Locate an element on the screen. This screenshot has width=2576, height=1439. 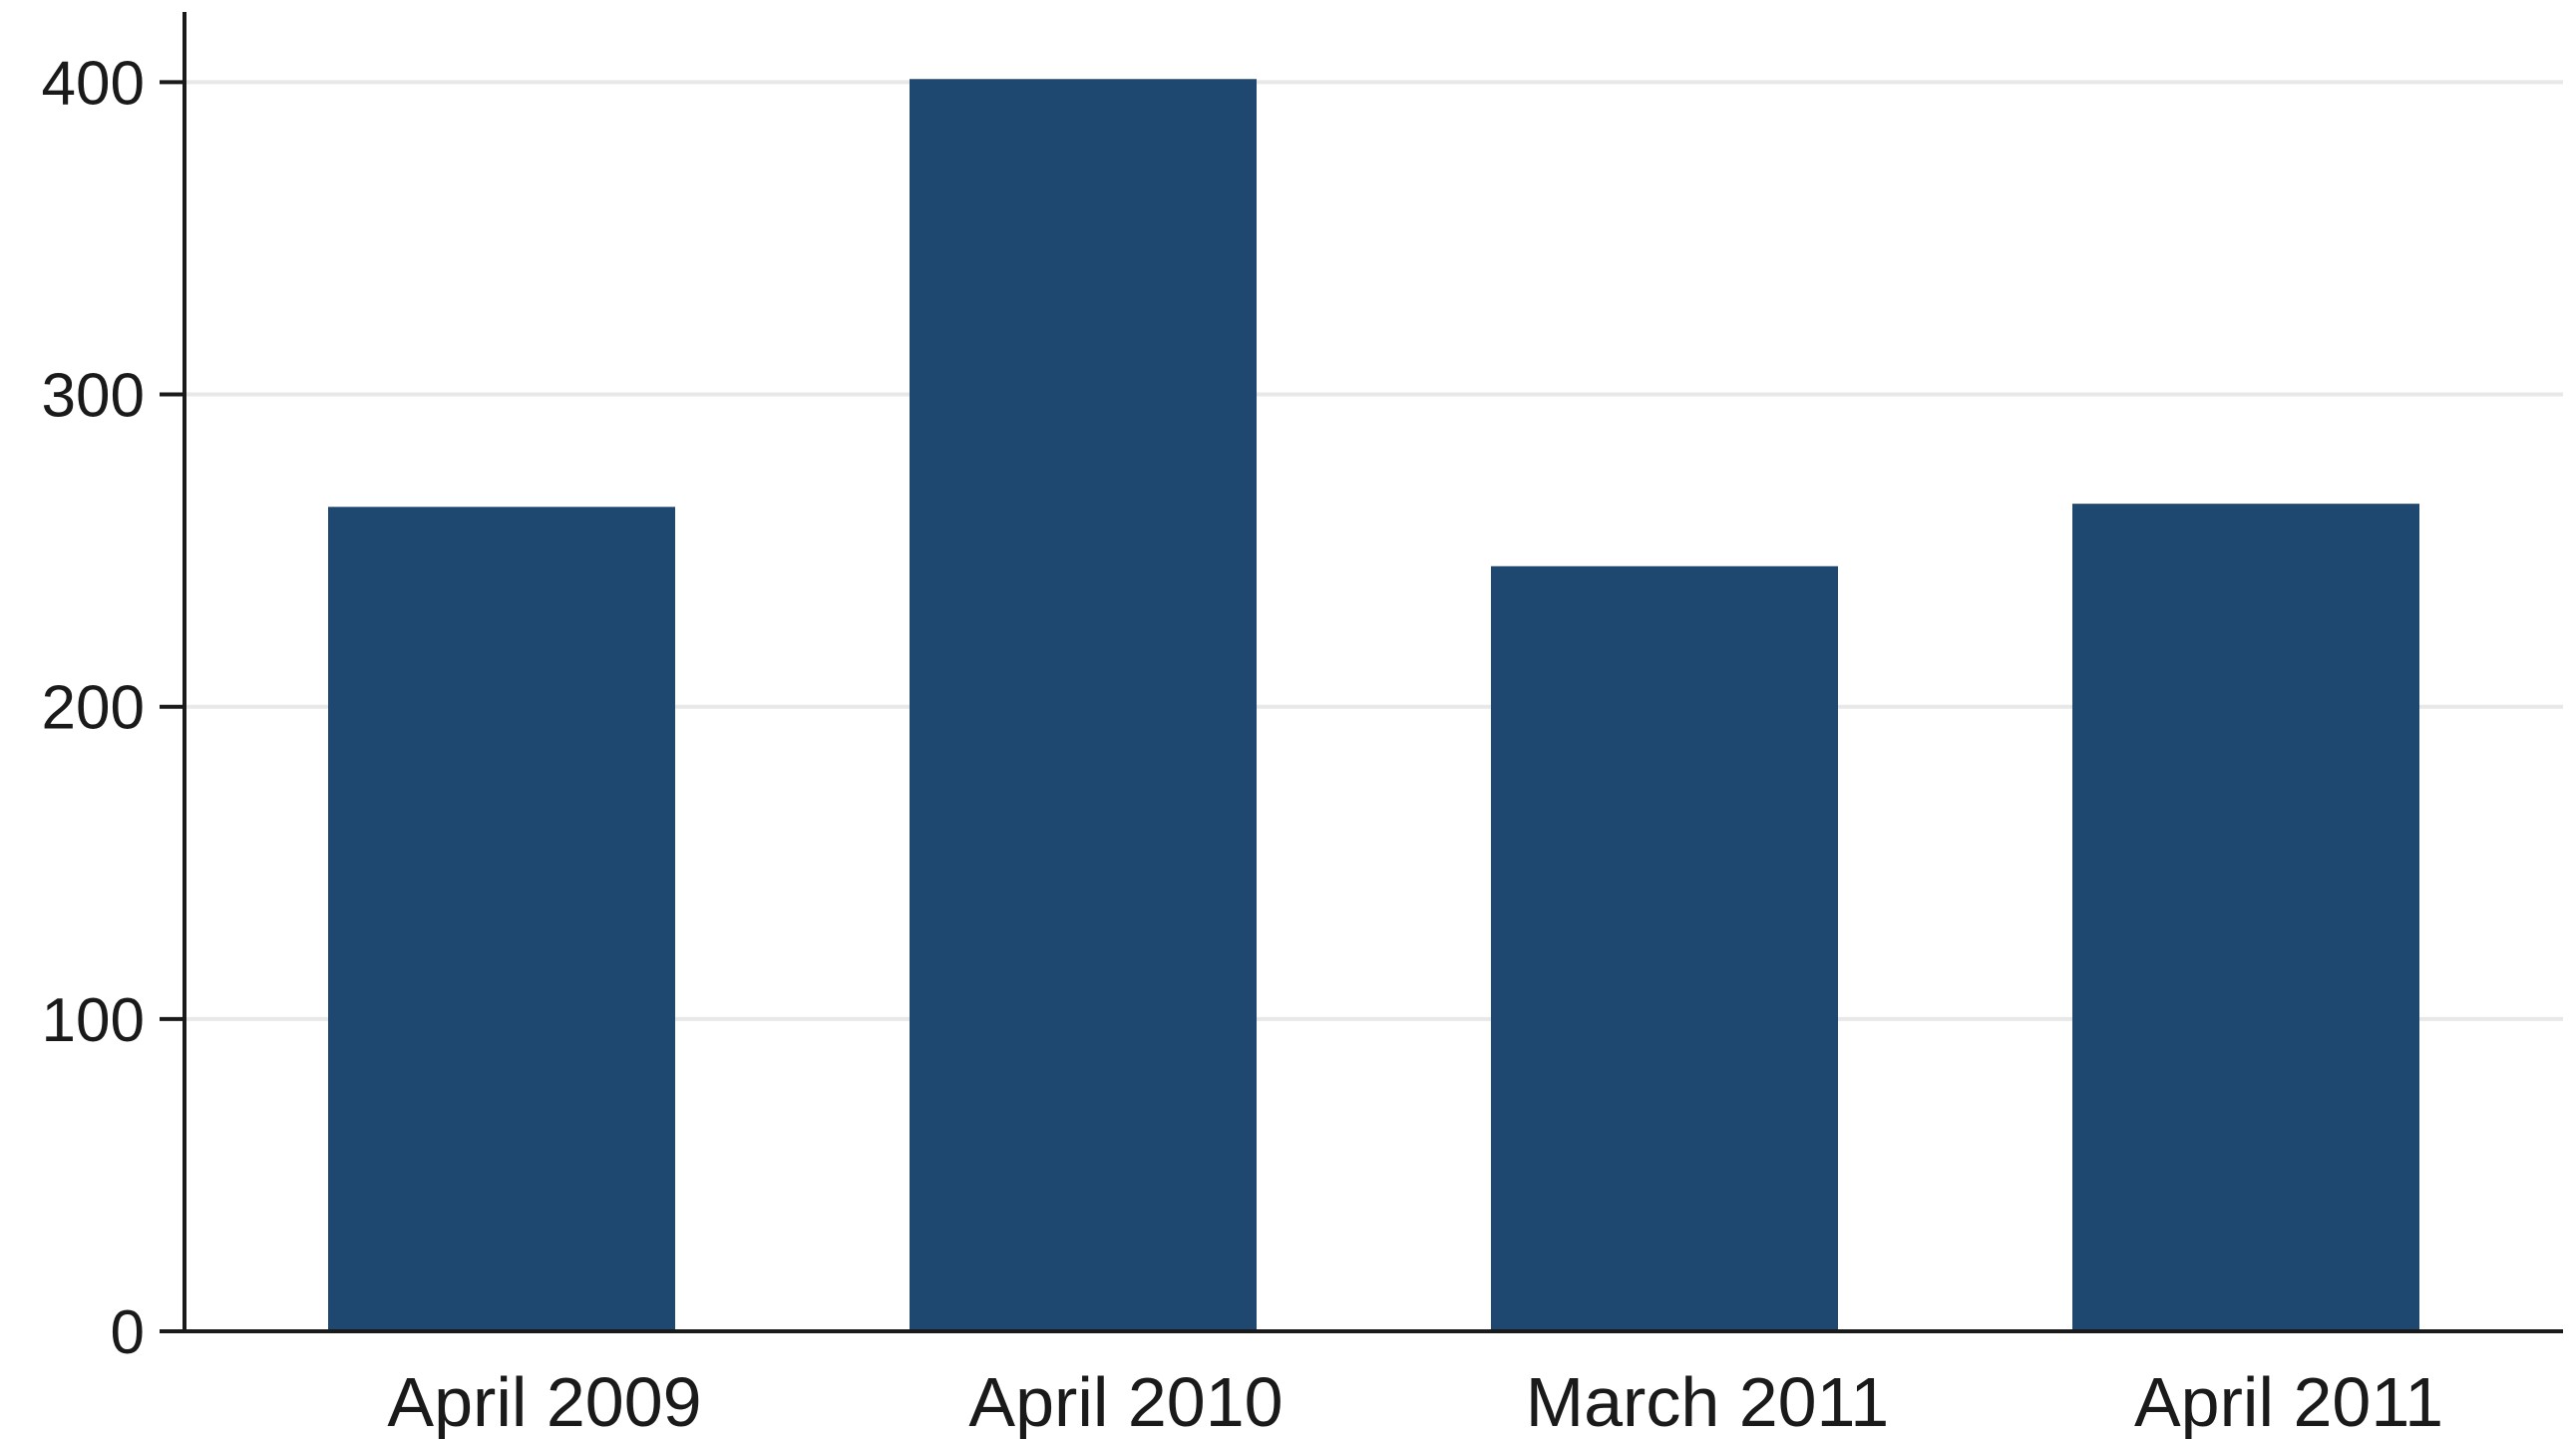
xtick-label-4: April 2011 is located at coordinates (2288, 1401).